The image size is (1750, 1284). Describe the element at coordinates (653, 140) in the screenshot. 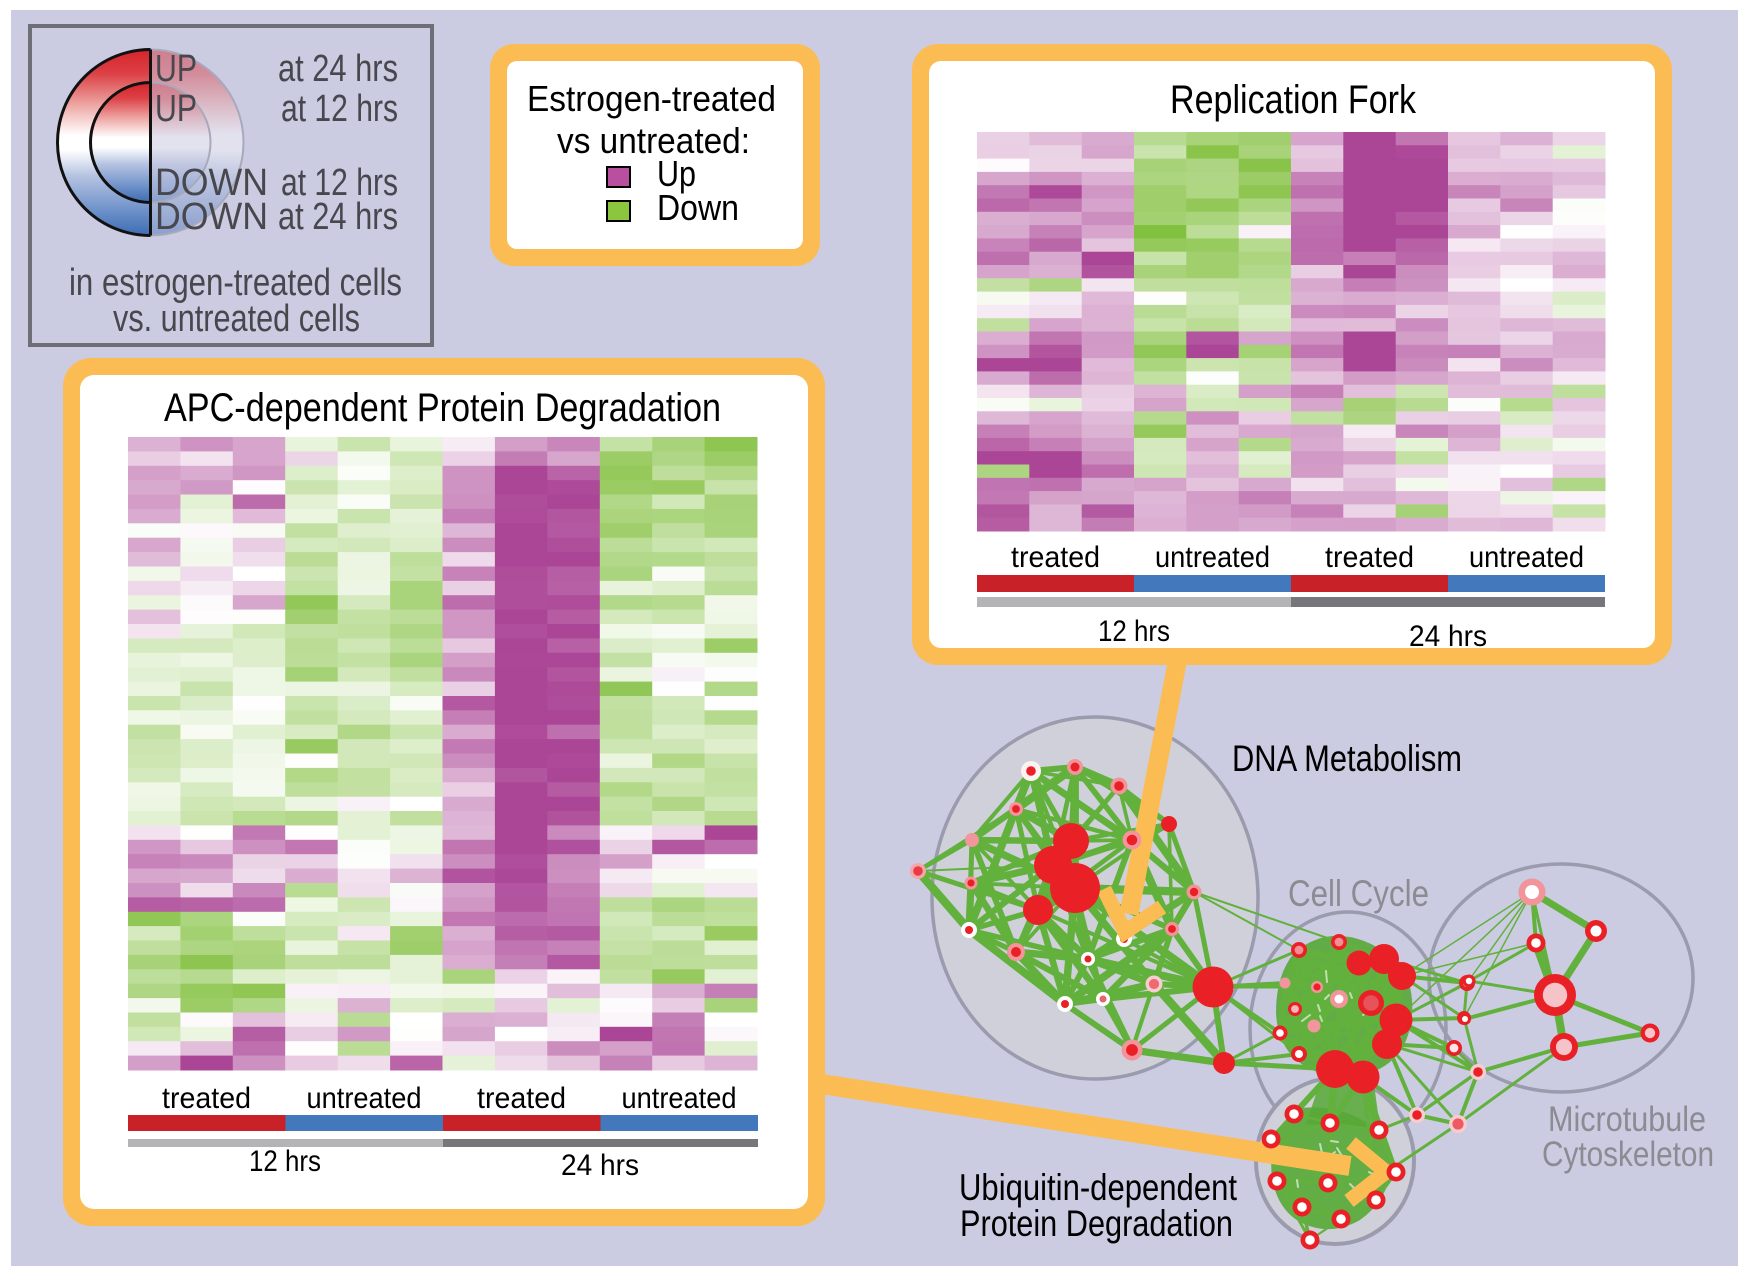

I see `svg-text: vs untreated:` at that location.